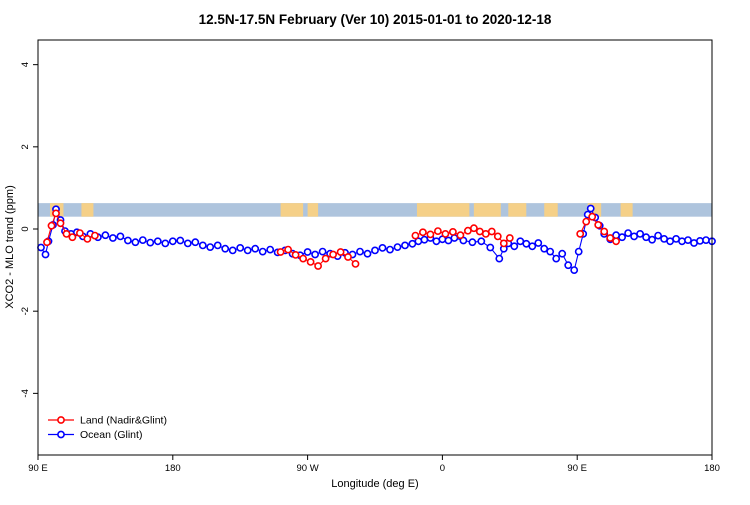 This screenshot has width=750, height=505. Describe the element at coordinates (375, 210) in the screenshot. I see `latitude-map-band` at that location.